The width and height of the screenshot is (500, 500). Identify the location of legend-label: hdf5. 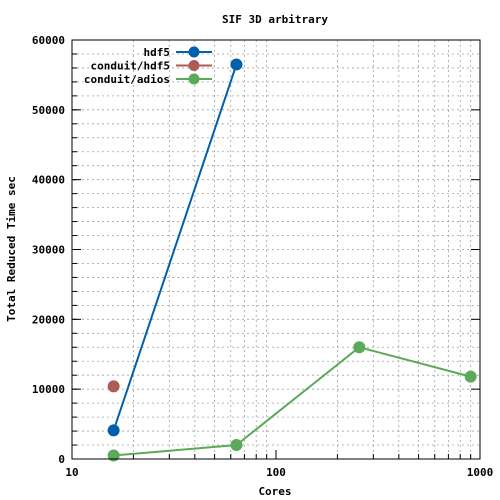
(157, 52).